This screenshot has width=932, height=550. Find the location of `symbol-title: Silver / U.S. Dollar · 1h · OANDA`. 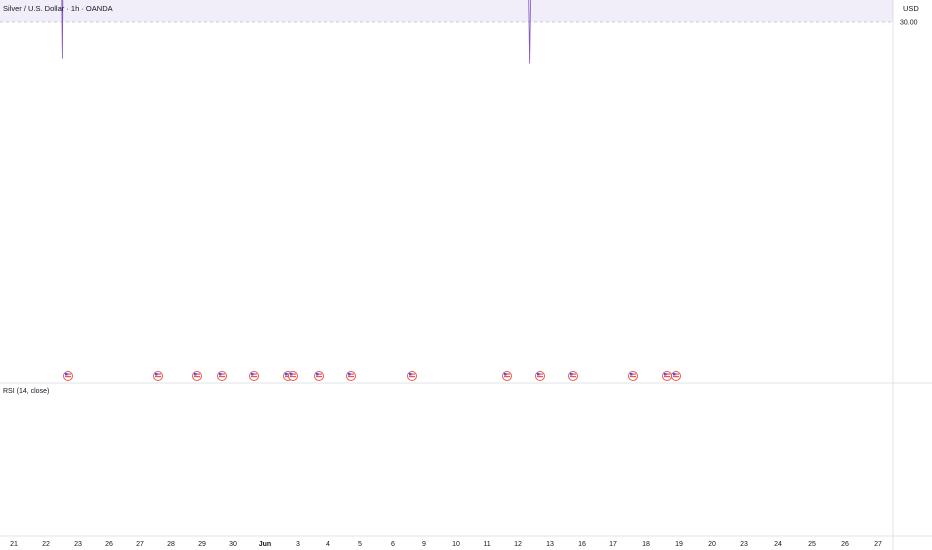

symbol-title: Silver / U.S. Dollar · 1h · OANDA is located at coordinates (58, 8).